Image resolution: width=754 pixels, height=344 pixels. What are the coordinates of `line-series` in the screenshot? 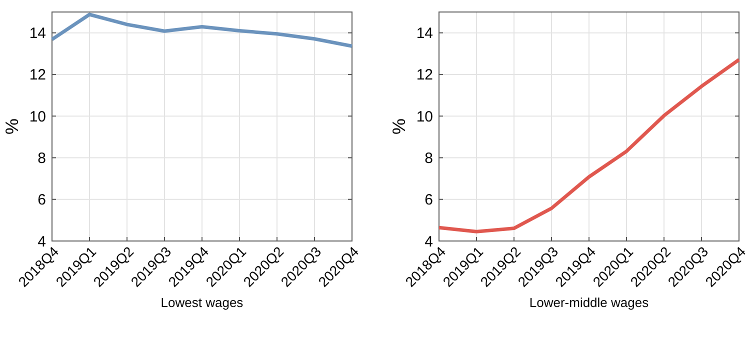 It's located at (202, 30).